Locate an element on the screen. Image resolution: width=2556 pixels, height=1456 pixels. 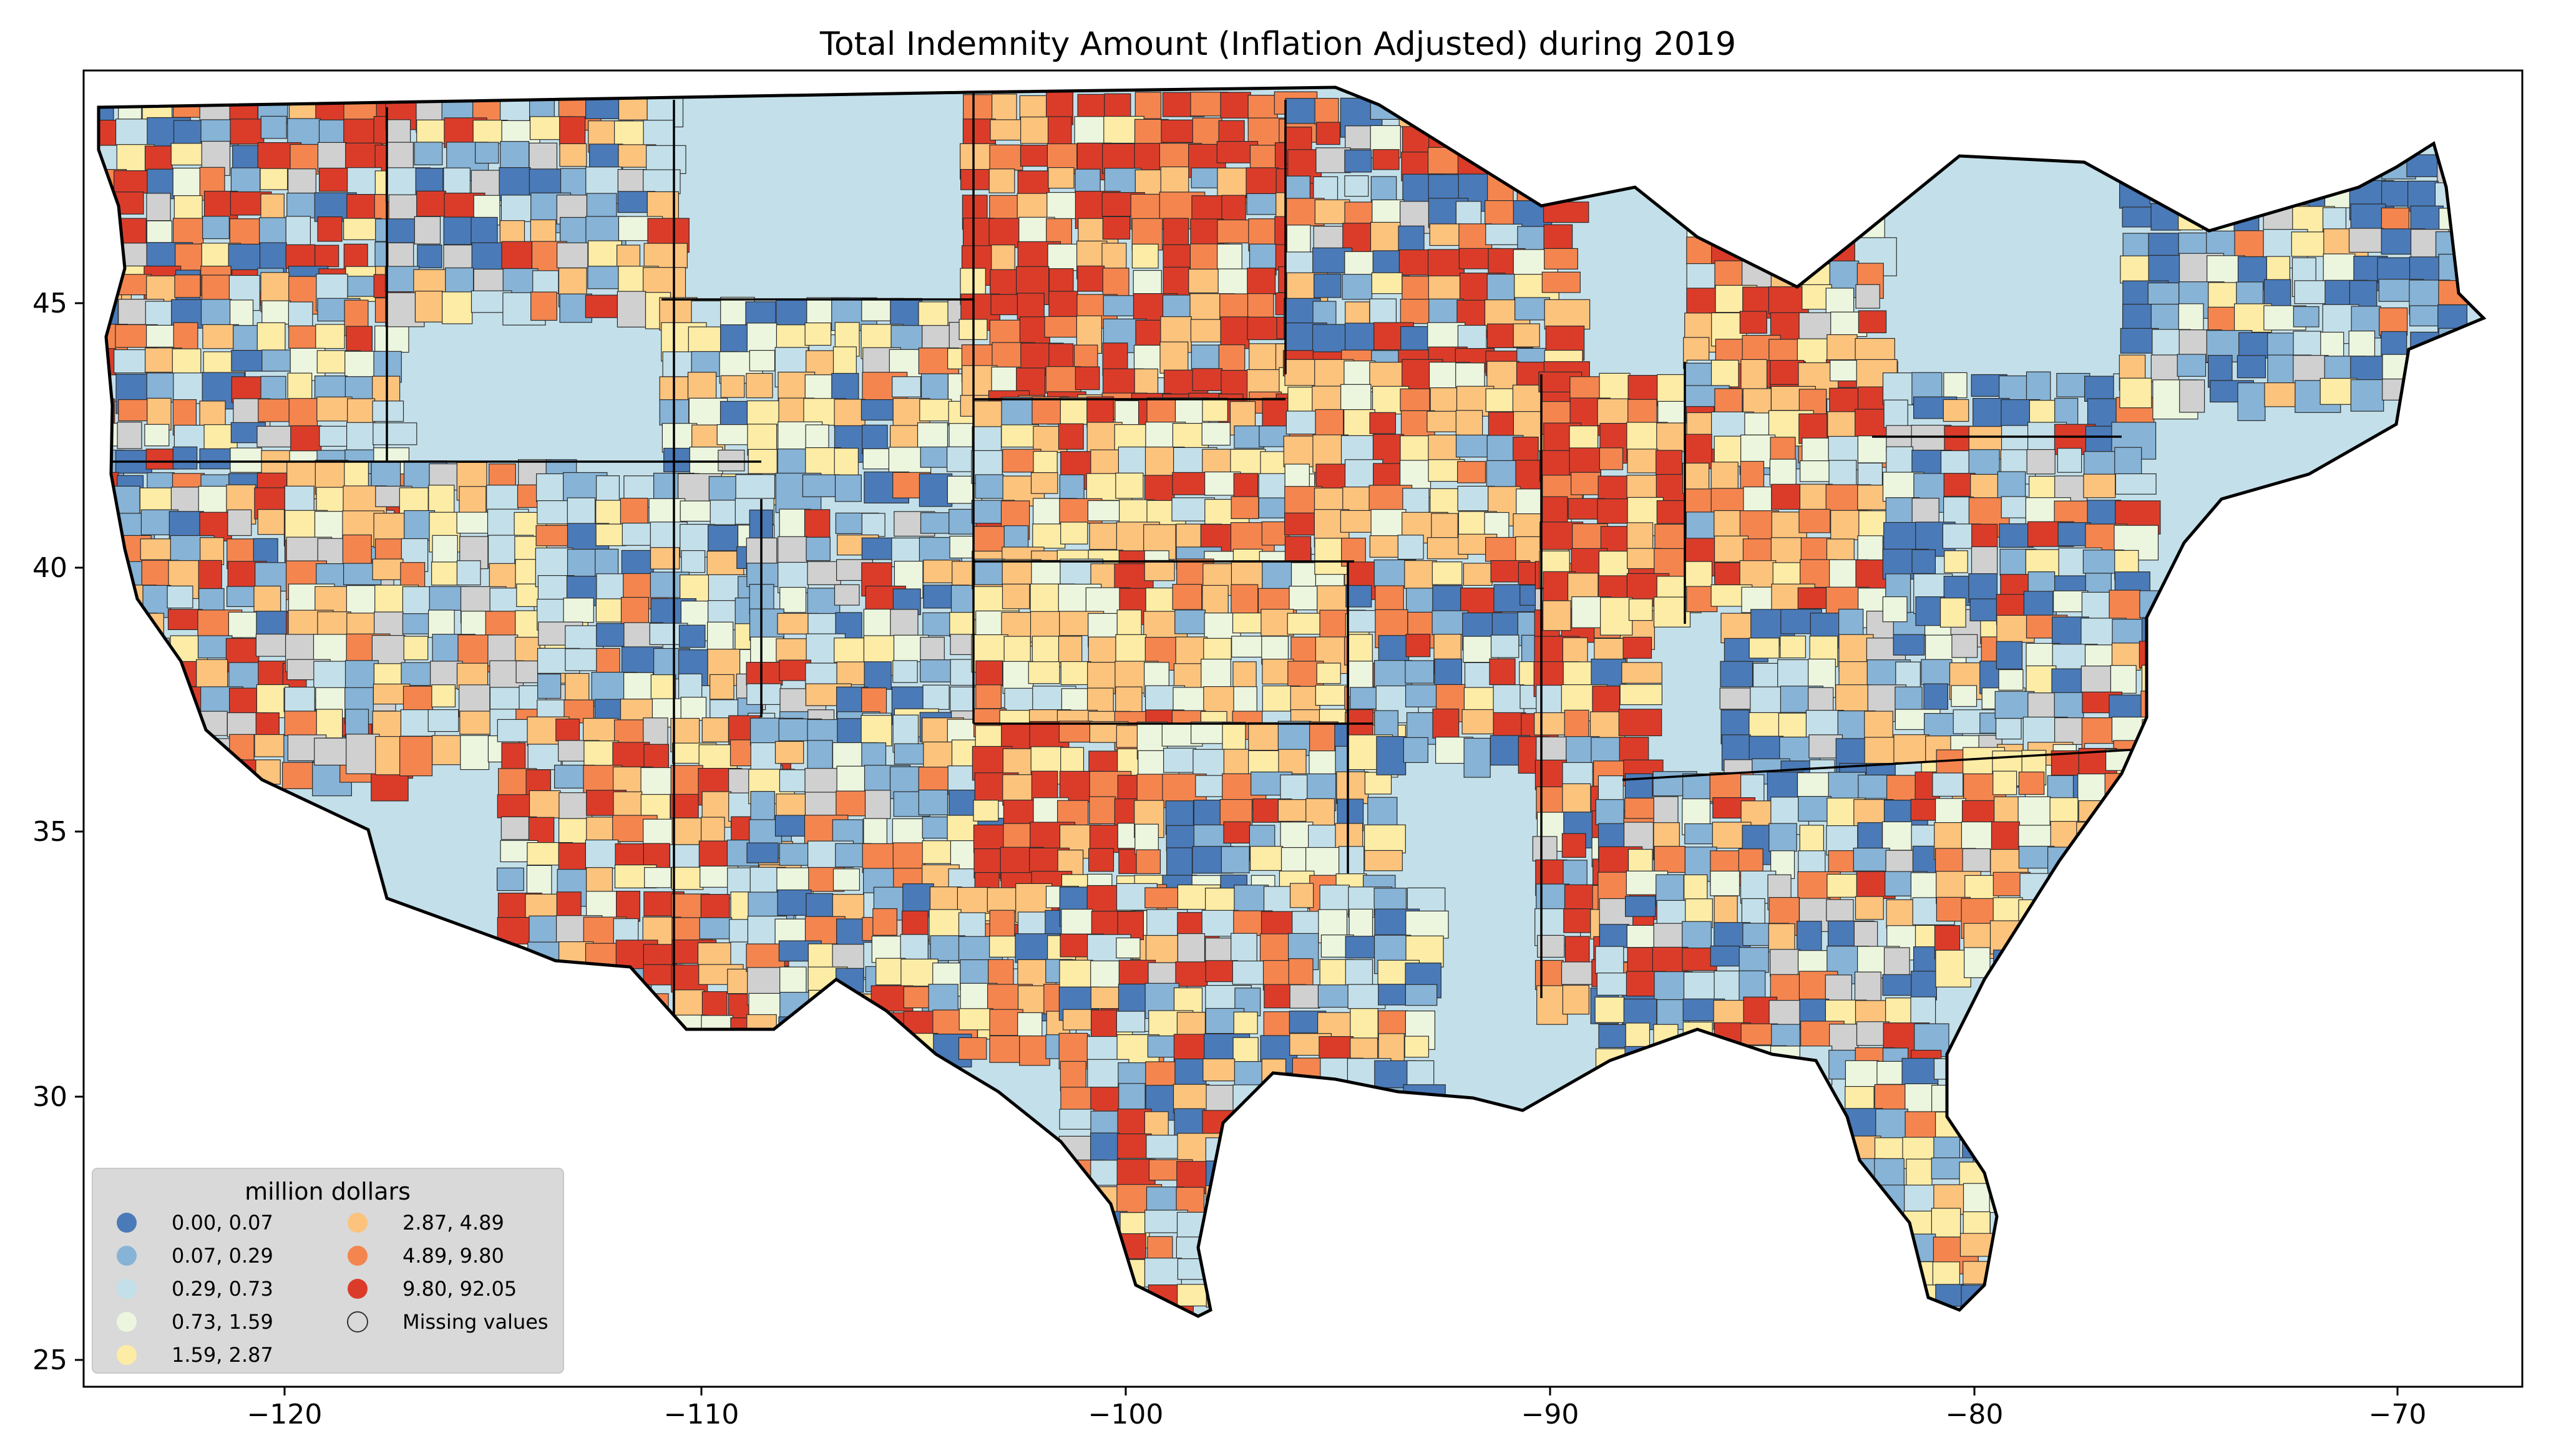
x-tick-label: −90 is located at coordinates (1550, 1414).